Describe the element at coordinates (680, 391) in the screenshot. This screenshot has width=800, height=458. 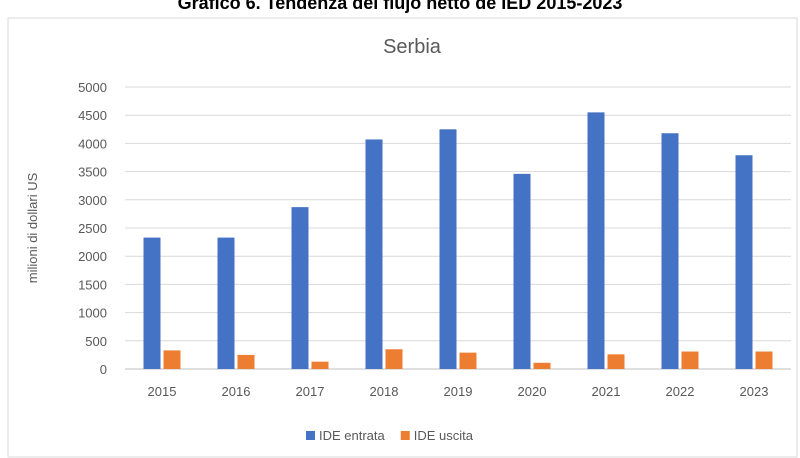
I see `x-tick-label: 2022` at that location.